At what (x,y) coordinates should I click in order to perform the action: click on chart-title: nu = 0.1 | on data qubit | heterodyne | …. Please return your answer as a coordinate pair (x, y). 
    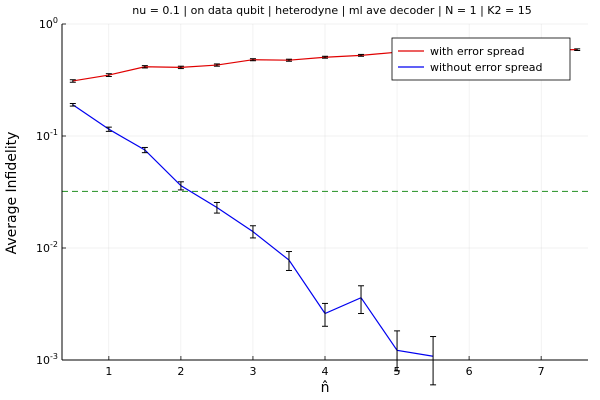
    Looking at the image, I should click on (331, 10).